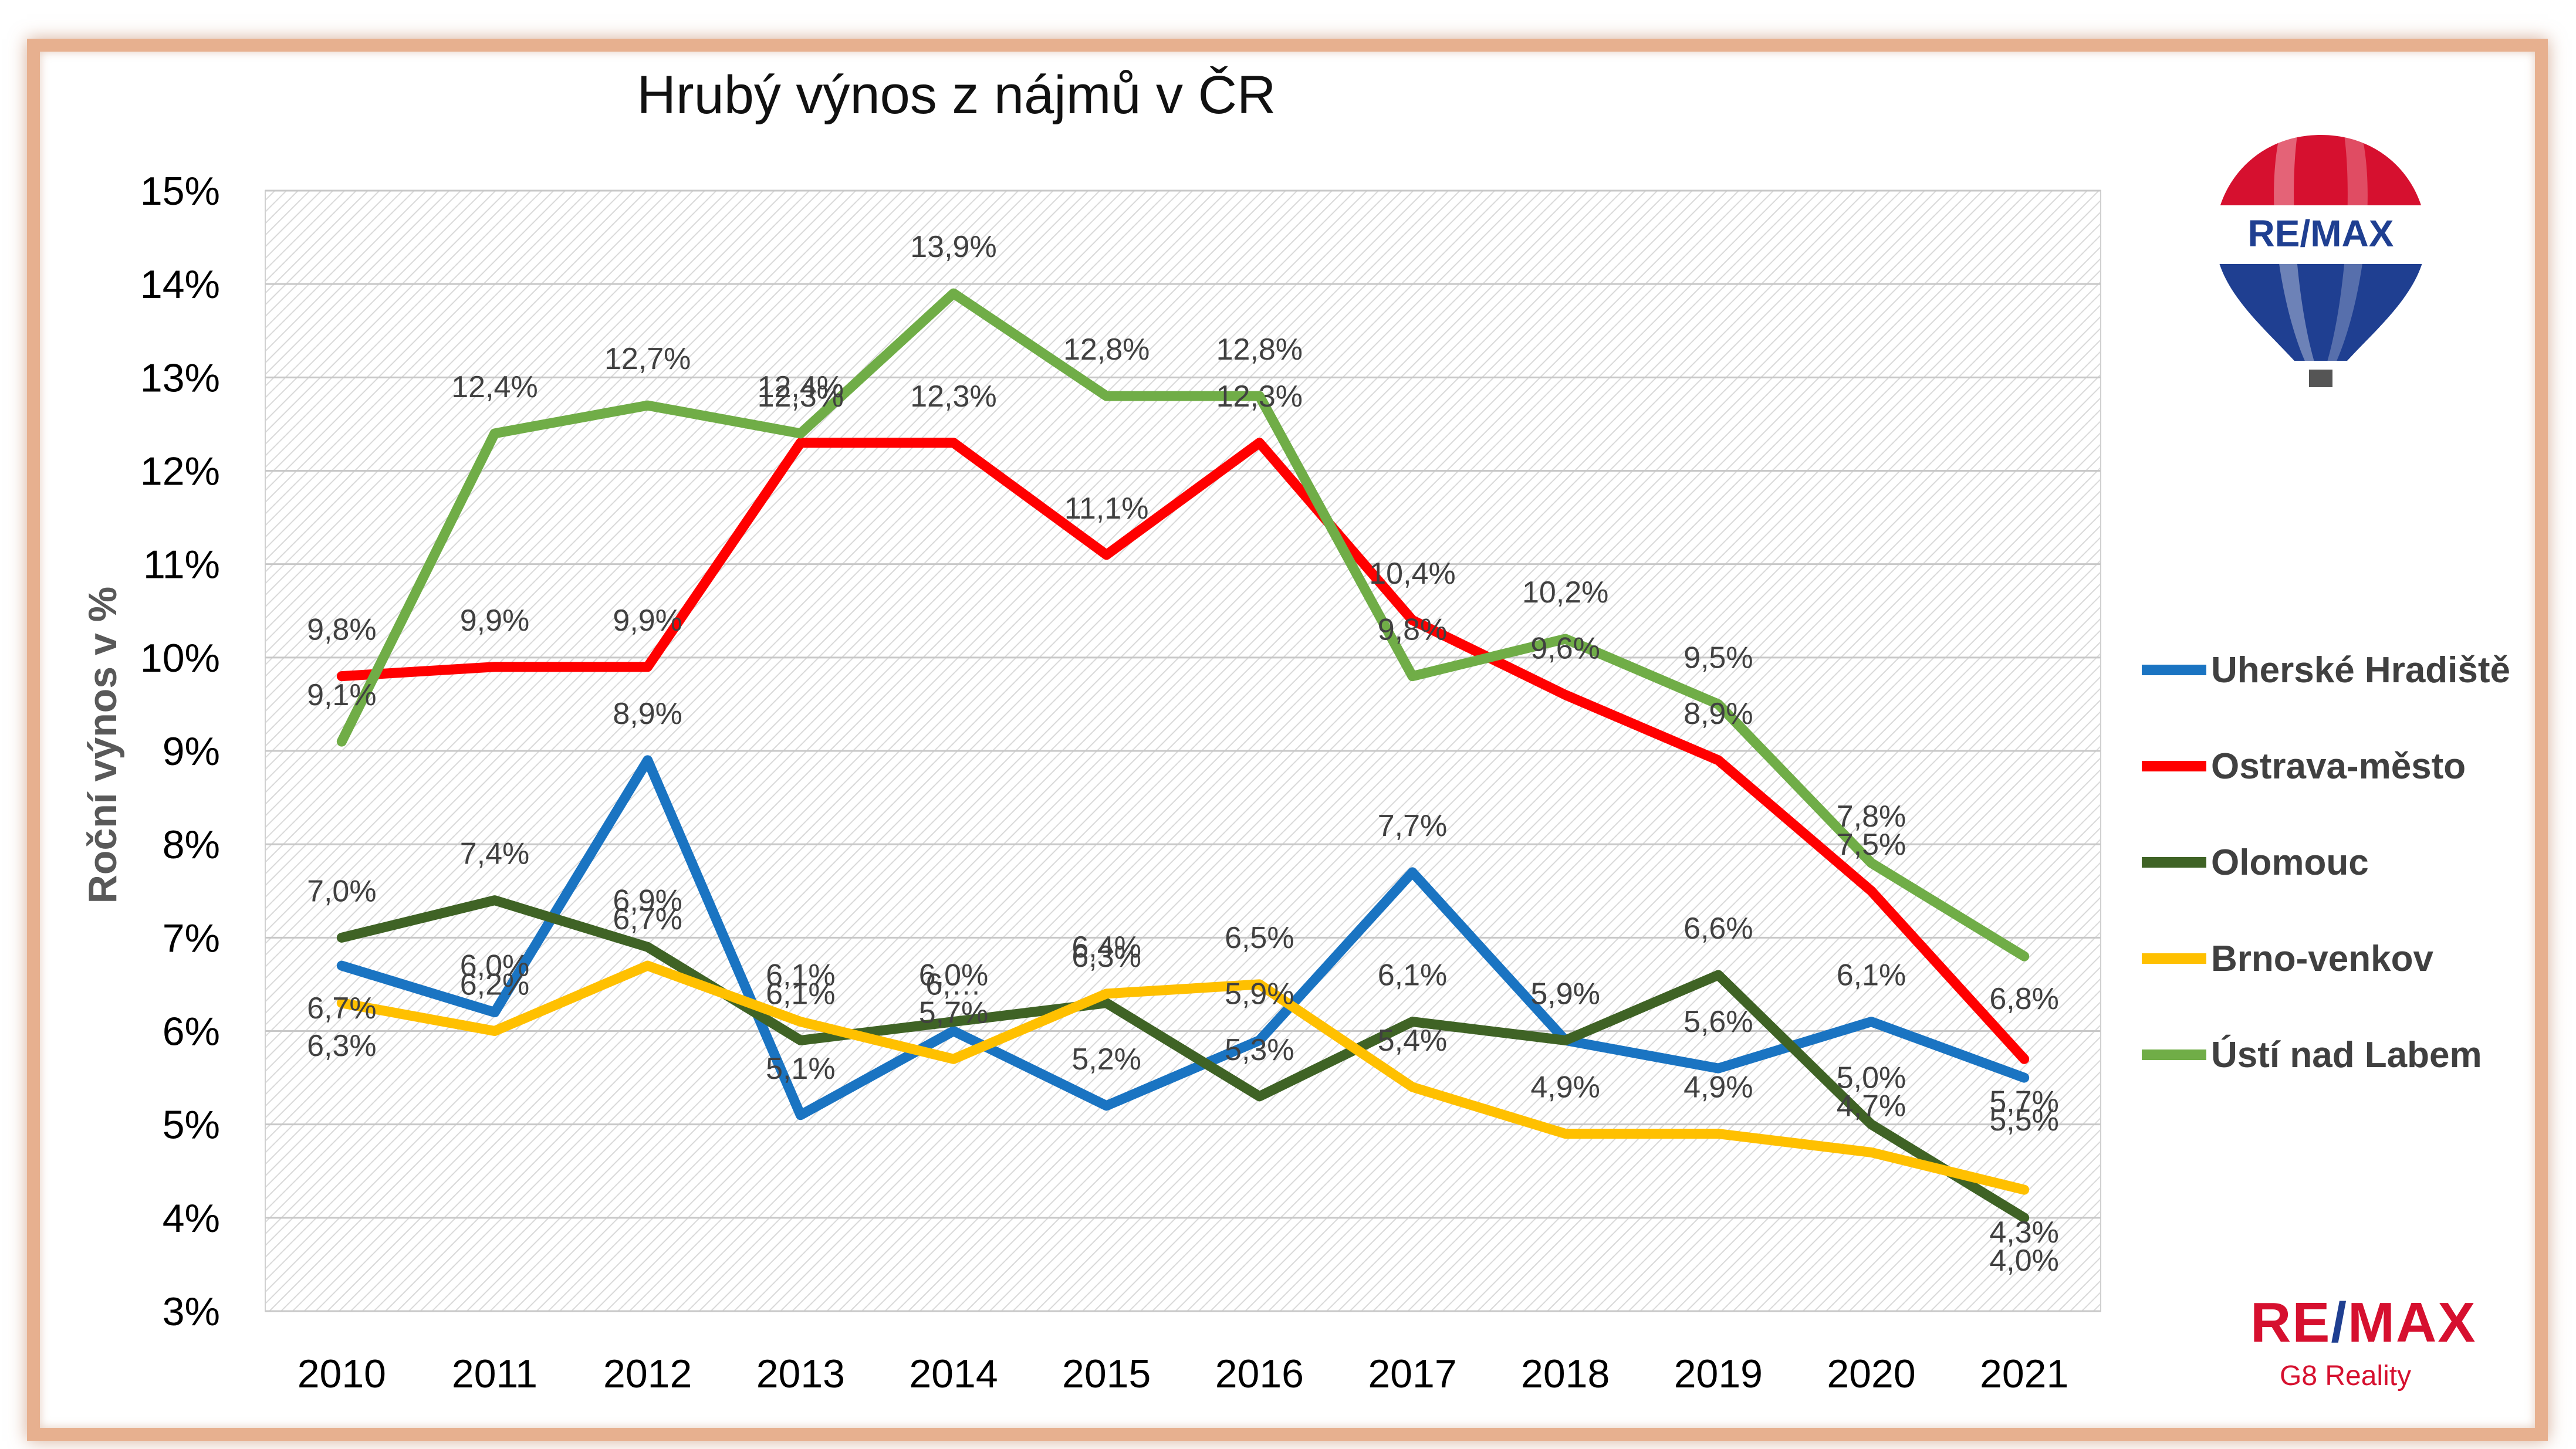 This screenshot has width=2576, height=1449. I want to click on data-label: 6,6%, so click(1718, 929).